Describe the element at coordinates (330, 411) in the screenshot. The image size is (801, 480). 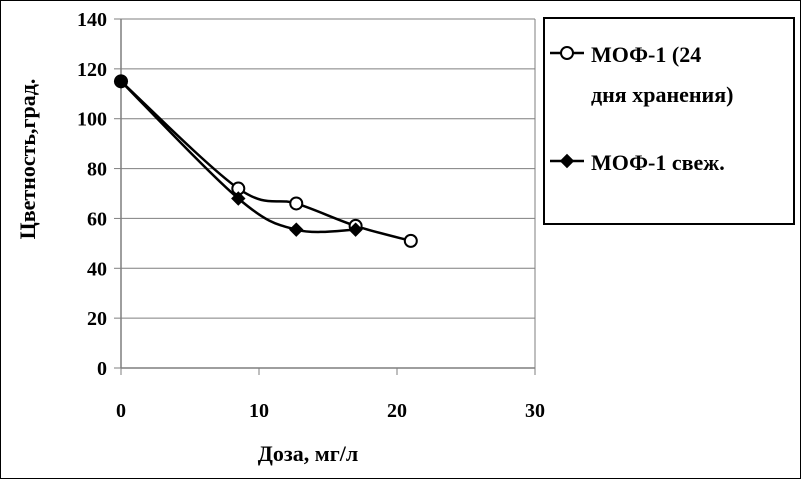
I see `x-tick-labels: 0 10 20 30` at that location.